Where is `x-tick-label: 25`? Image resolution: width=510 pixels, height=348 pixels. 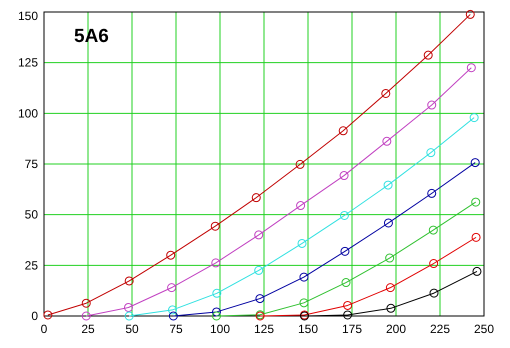 x-tick-label: 25 is located at coordinates (88, 329).